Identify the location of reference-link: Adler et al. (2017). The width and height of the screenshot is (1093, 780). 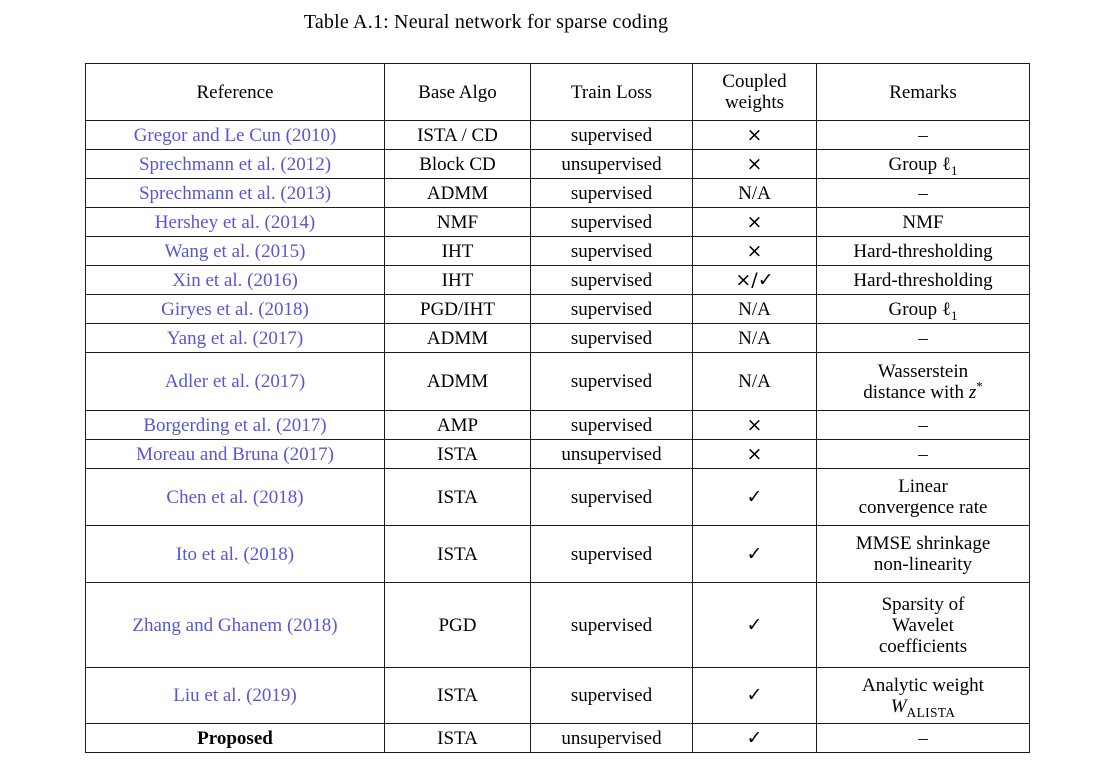
(235, 381).